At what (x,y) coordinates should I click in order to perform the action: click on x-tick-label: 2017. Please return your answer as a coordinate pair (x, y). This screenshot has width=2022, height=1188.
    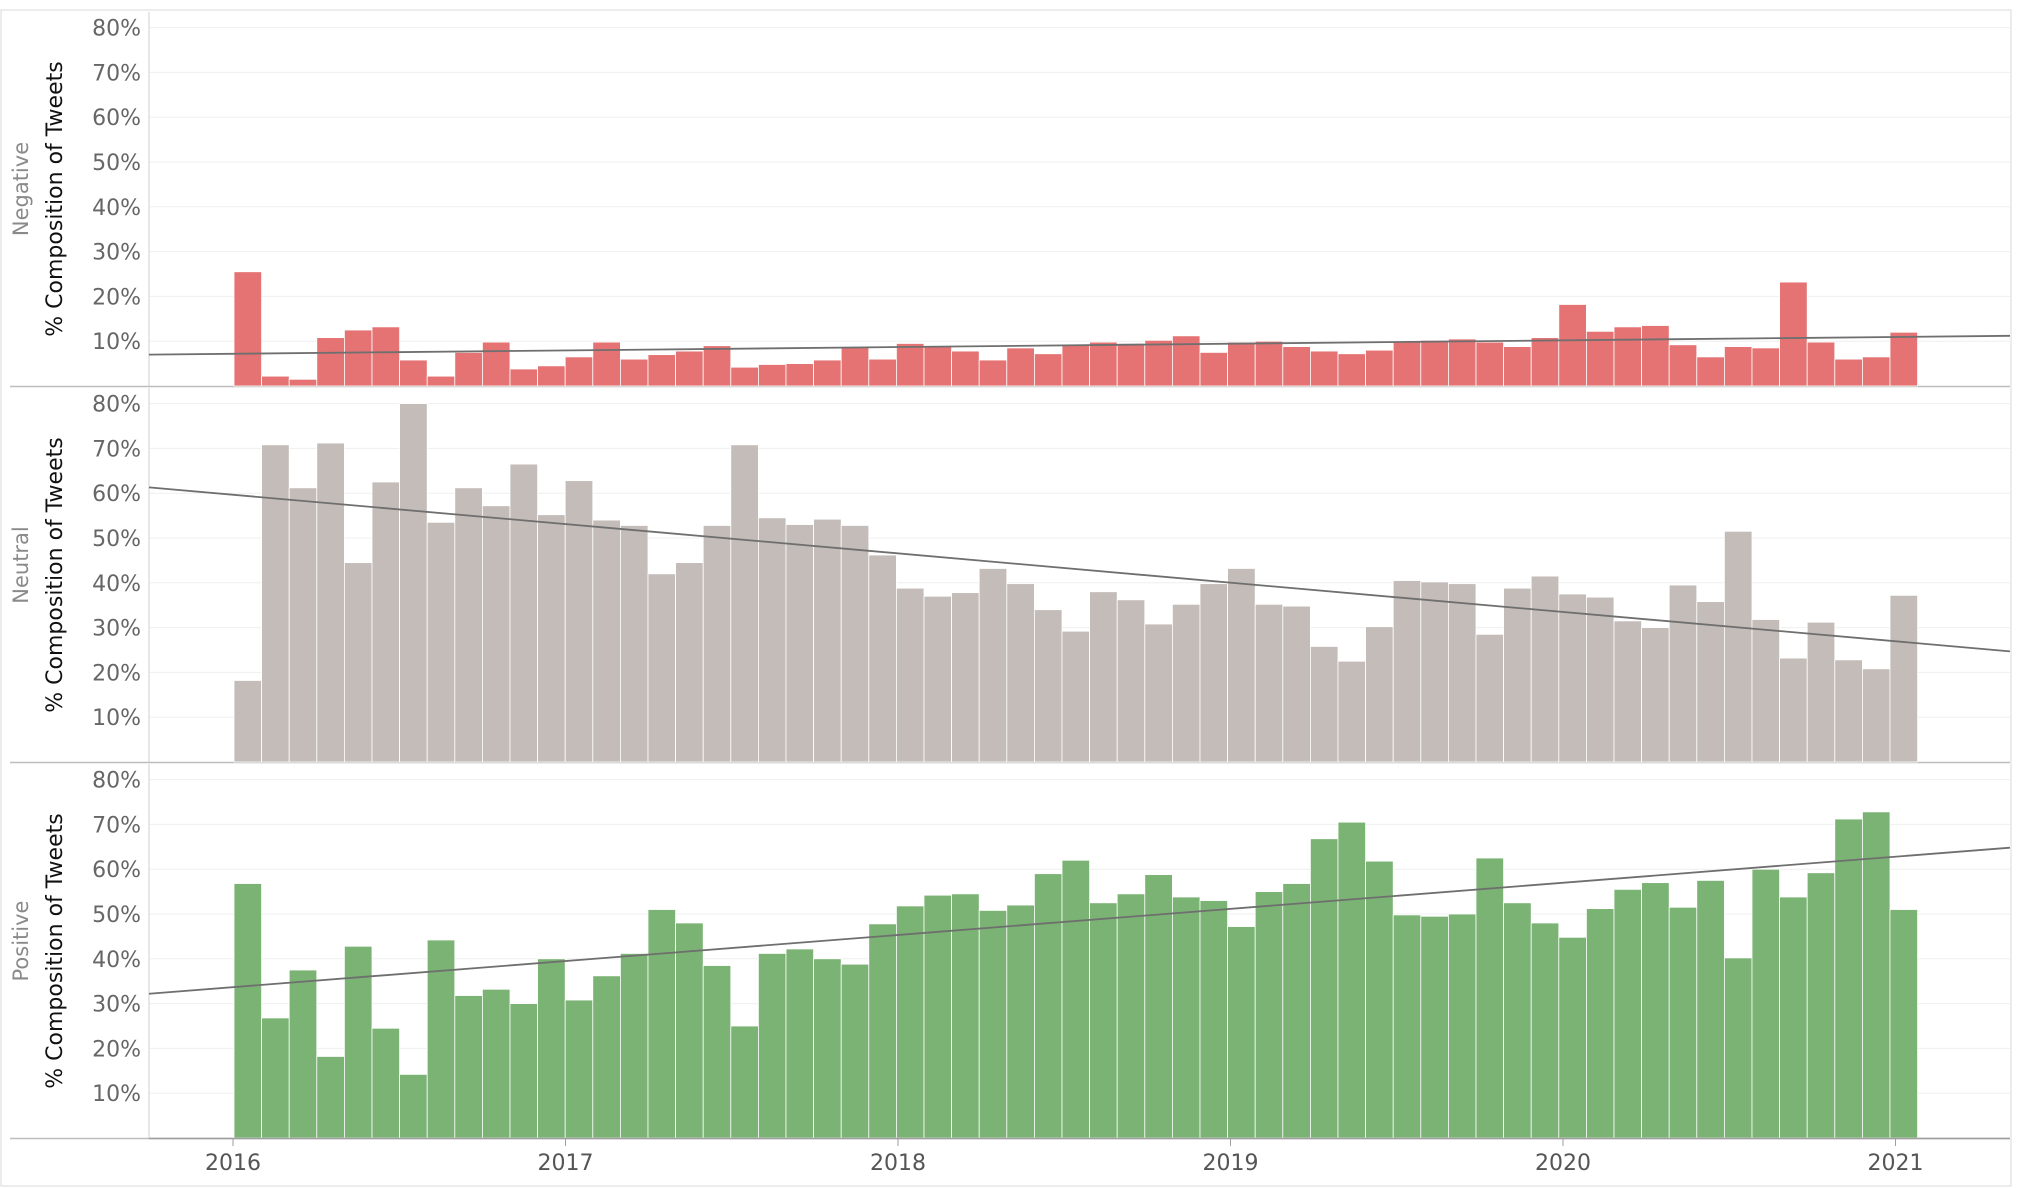
    Looking at the image, I should click on (566, 1163).